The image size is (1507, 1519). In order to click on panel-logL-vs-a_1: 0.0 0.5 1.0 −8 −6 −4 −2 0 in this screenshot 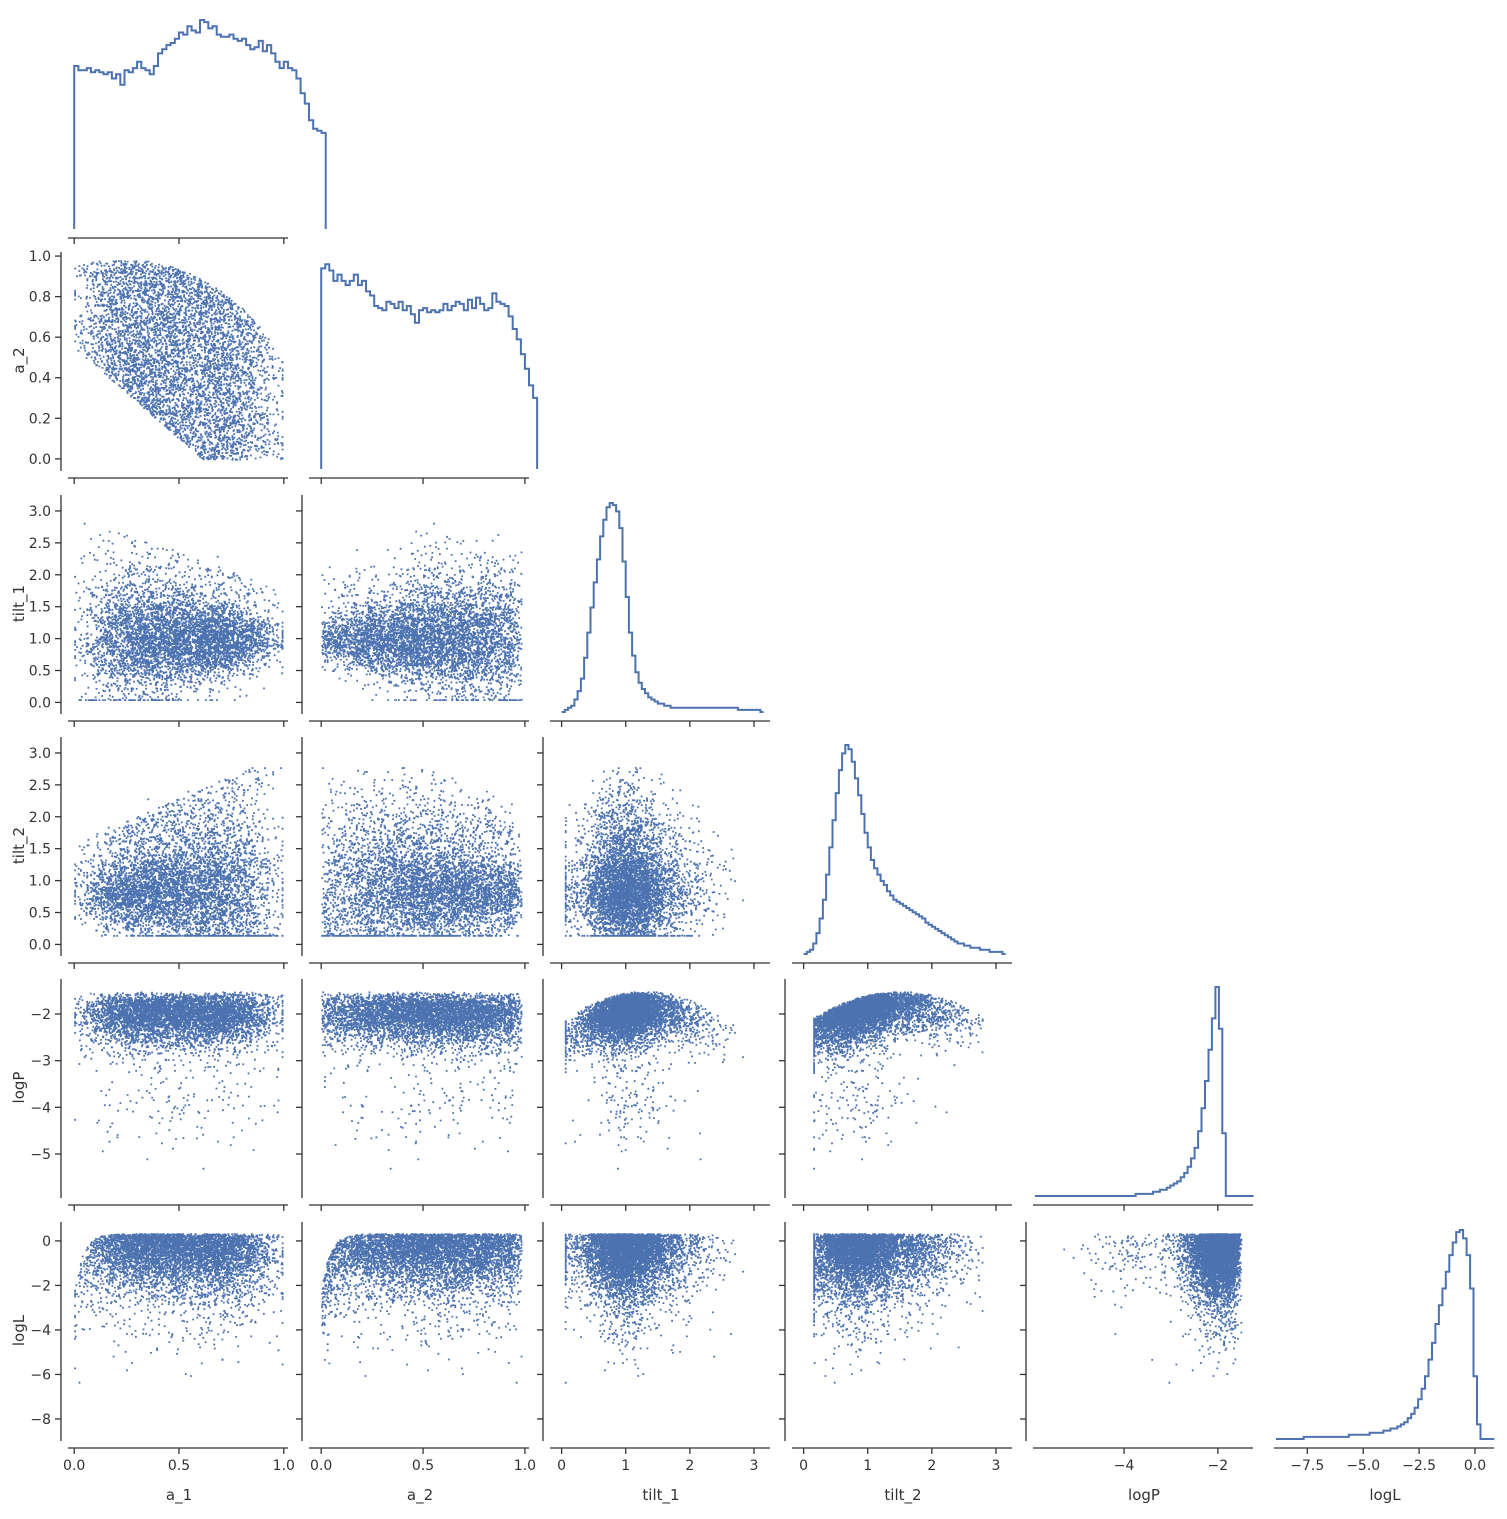, I will do `click(162, 1348)`.